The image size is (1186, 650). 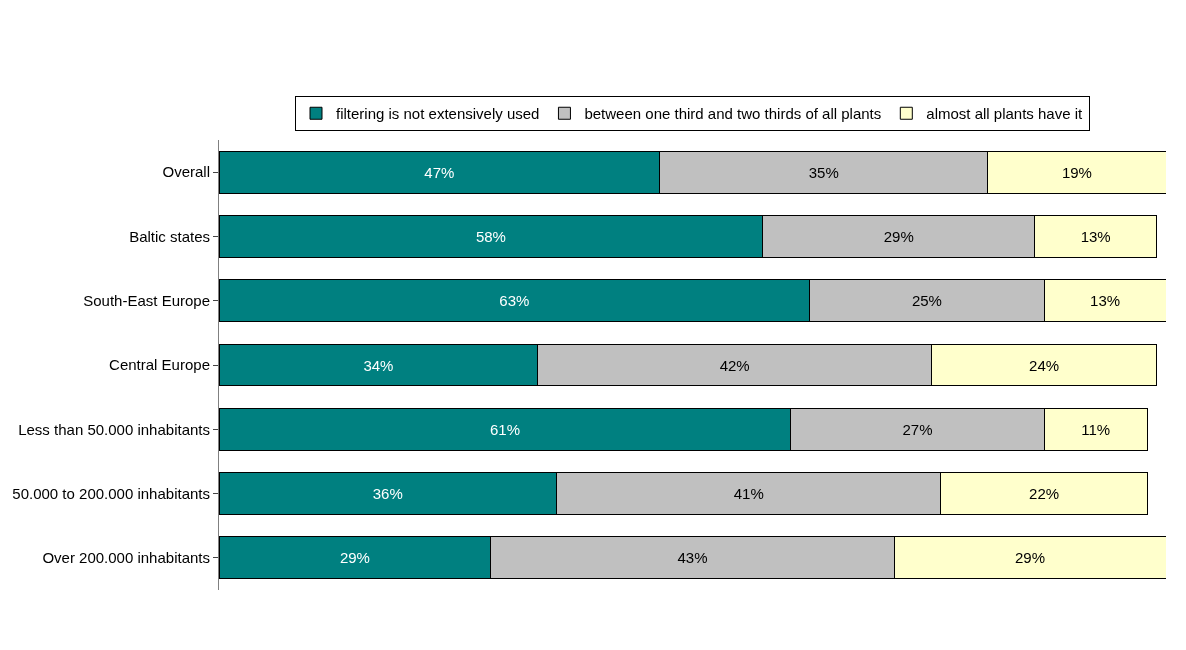 I want to click on data-label: 11%, so click(x=1096, y=429).